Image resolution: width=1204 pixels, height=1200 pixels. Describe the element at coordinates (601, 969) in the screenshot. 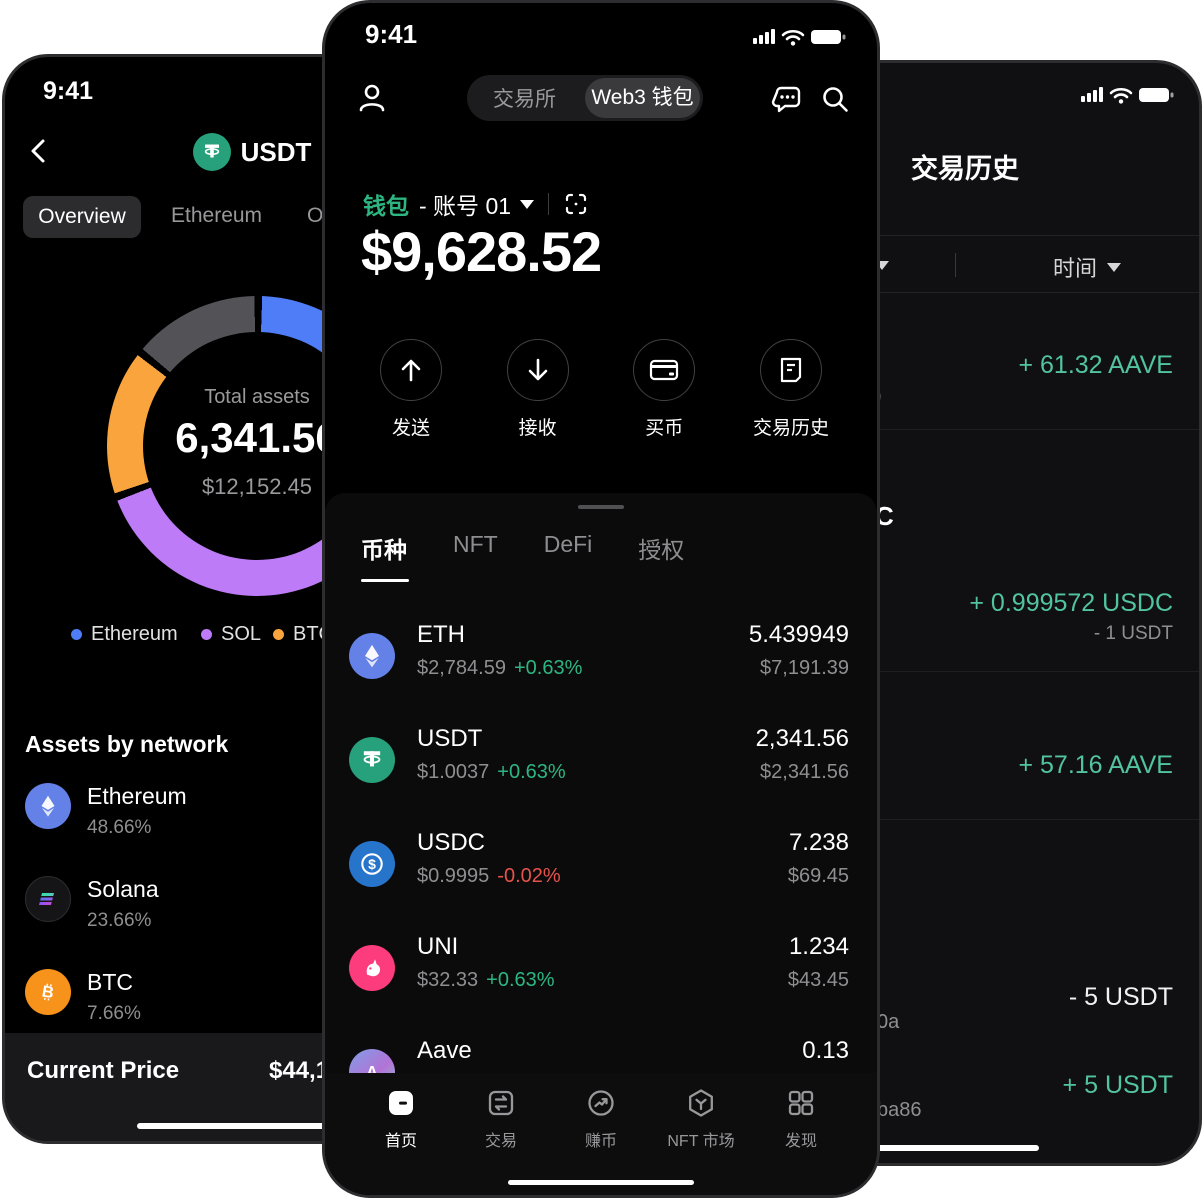

I see `token-row-uni: UNI $32.33 +0.63% 1.234 $43.45` at that location.